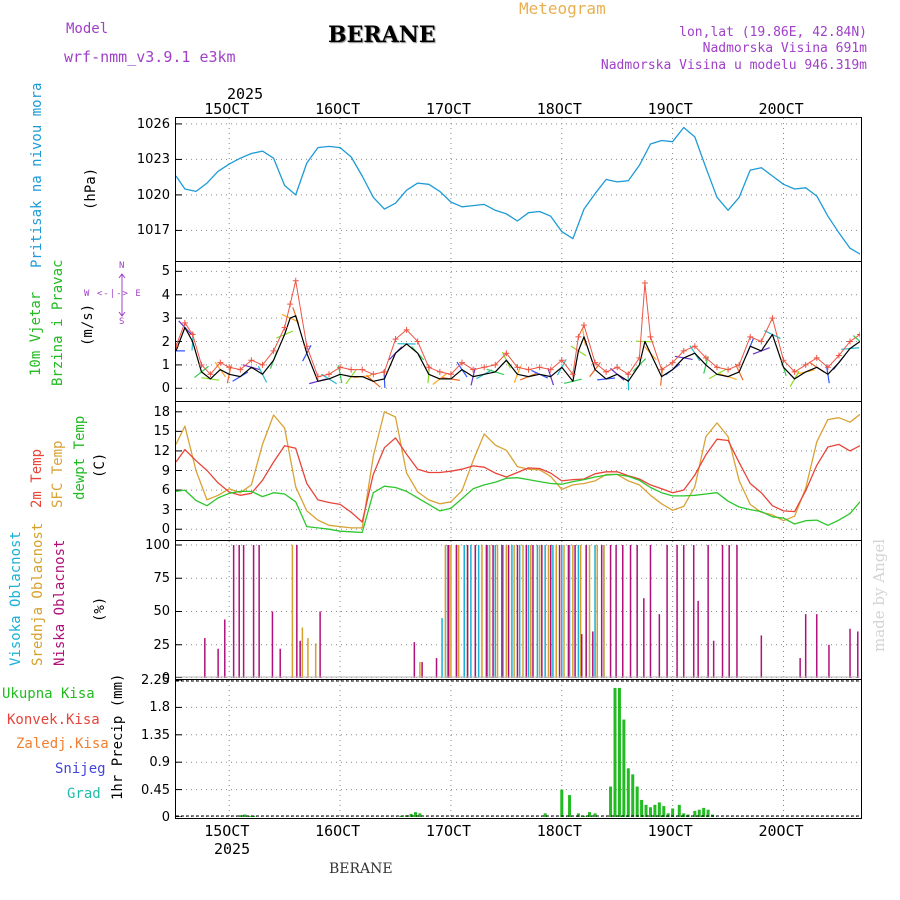  Describe the element at coordinates (155, 790) in the screenshot. I see `precip-ytick: 0.45` at that location.